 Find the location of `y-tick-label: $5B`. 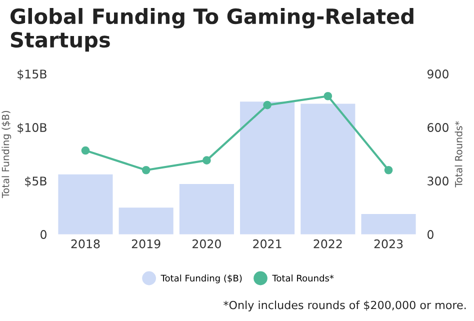

y-tick-label: $5B is located at coordinates (35, 182).